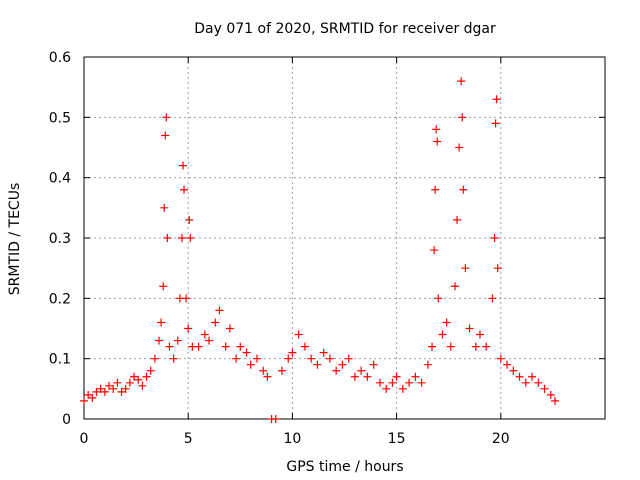 This screenshot has width=640, height=480. I want to click on x-tick-label: 10, so click(292, 439).